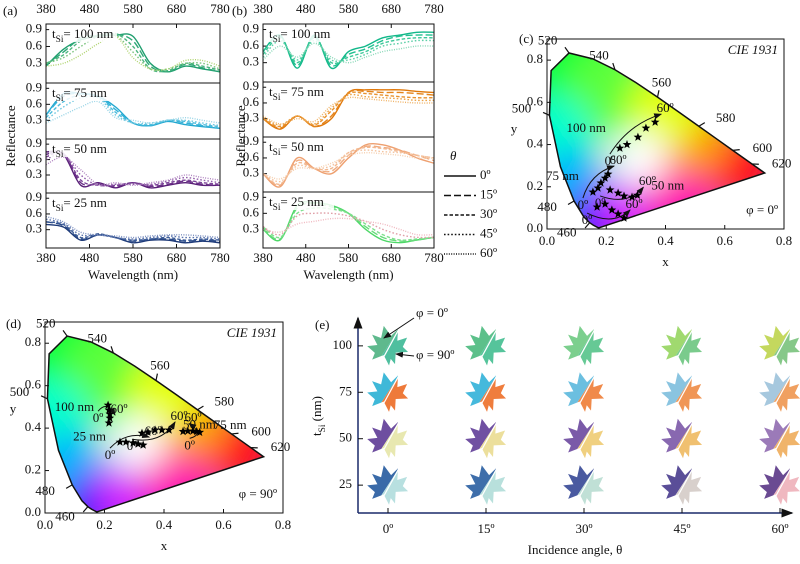  What do you see at coordinates (299, 35) in the screenshot?
I see `annotation: tSi= 100 nm` at bounding box center [299, 35].